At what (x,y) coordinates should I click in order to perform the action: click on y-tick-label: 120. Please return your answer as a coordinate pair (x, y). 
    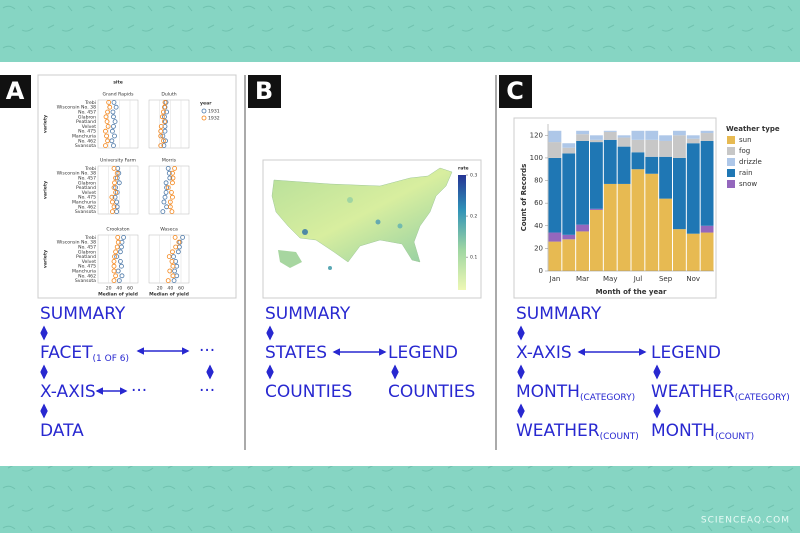
    Looking at the image, I should click on (536, 135).